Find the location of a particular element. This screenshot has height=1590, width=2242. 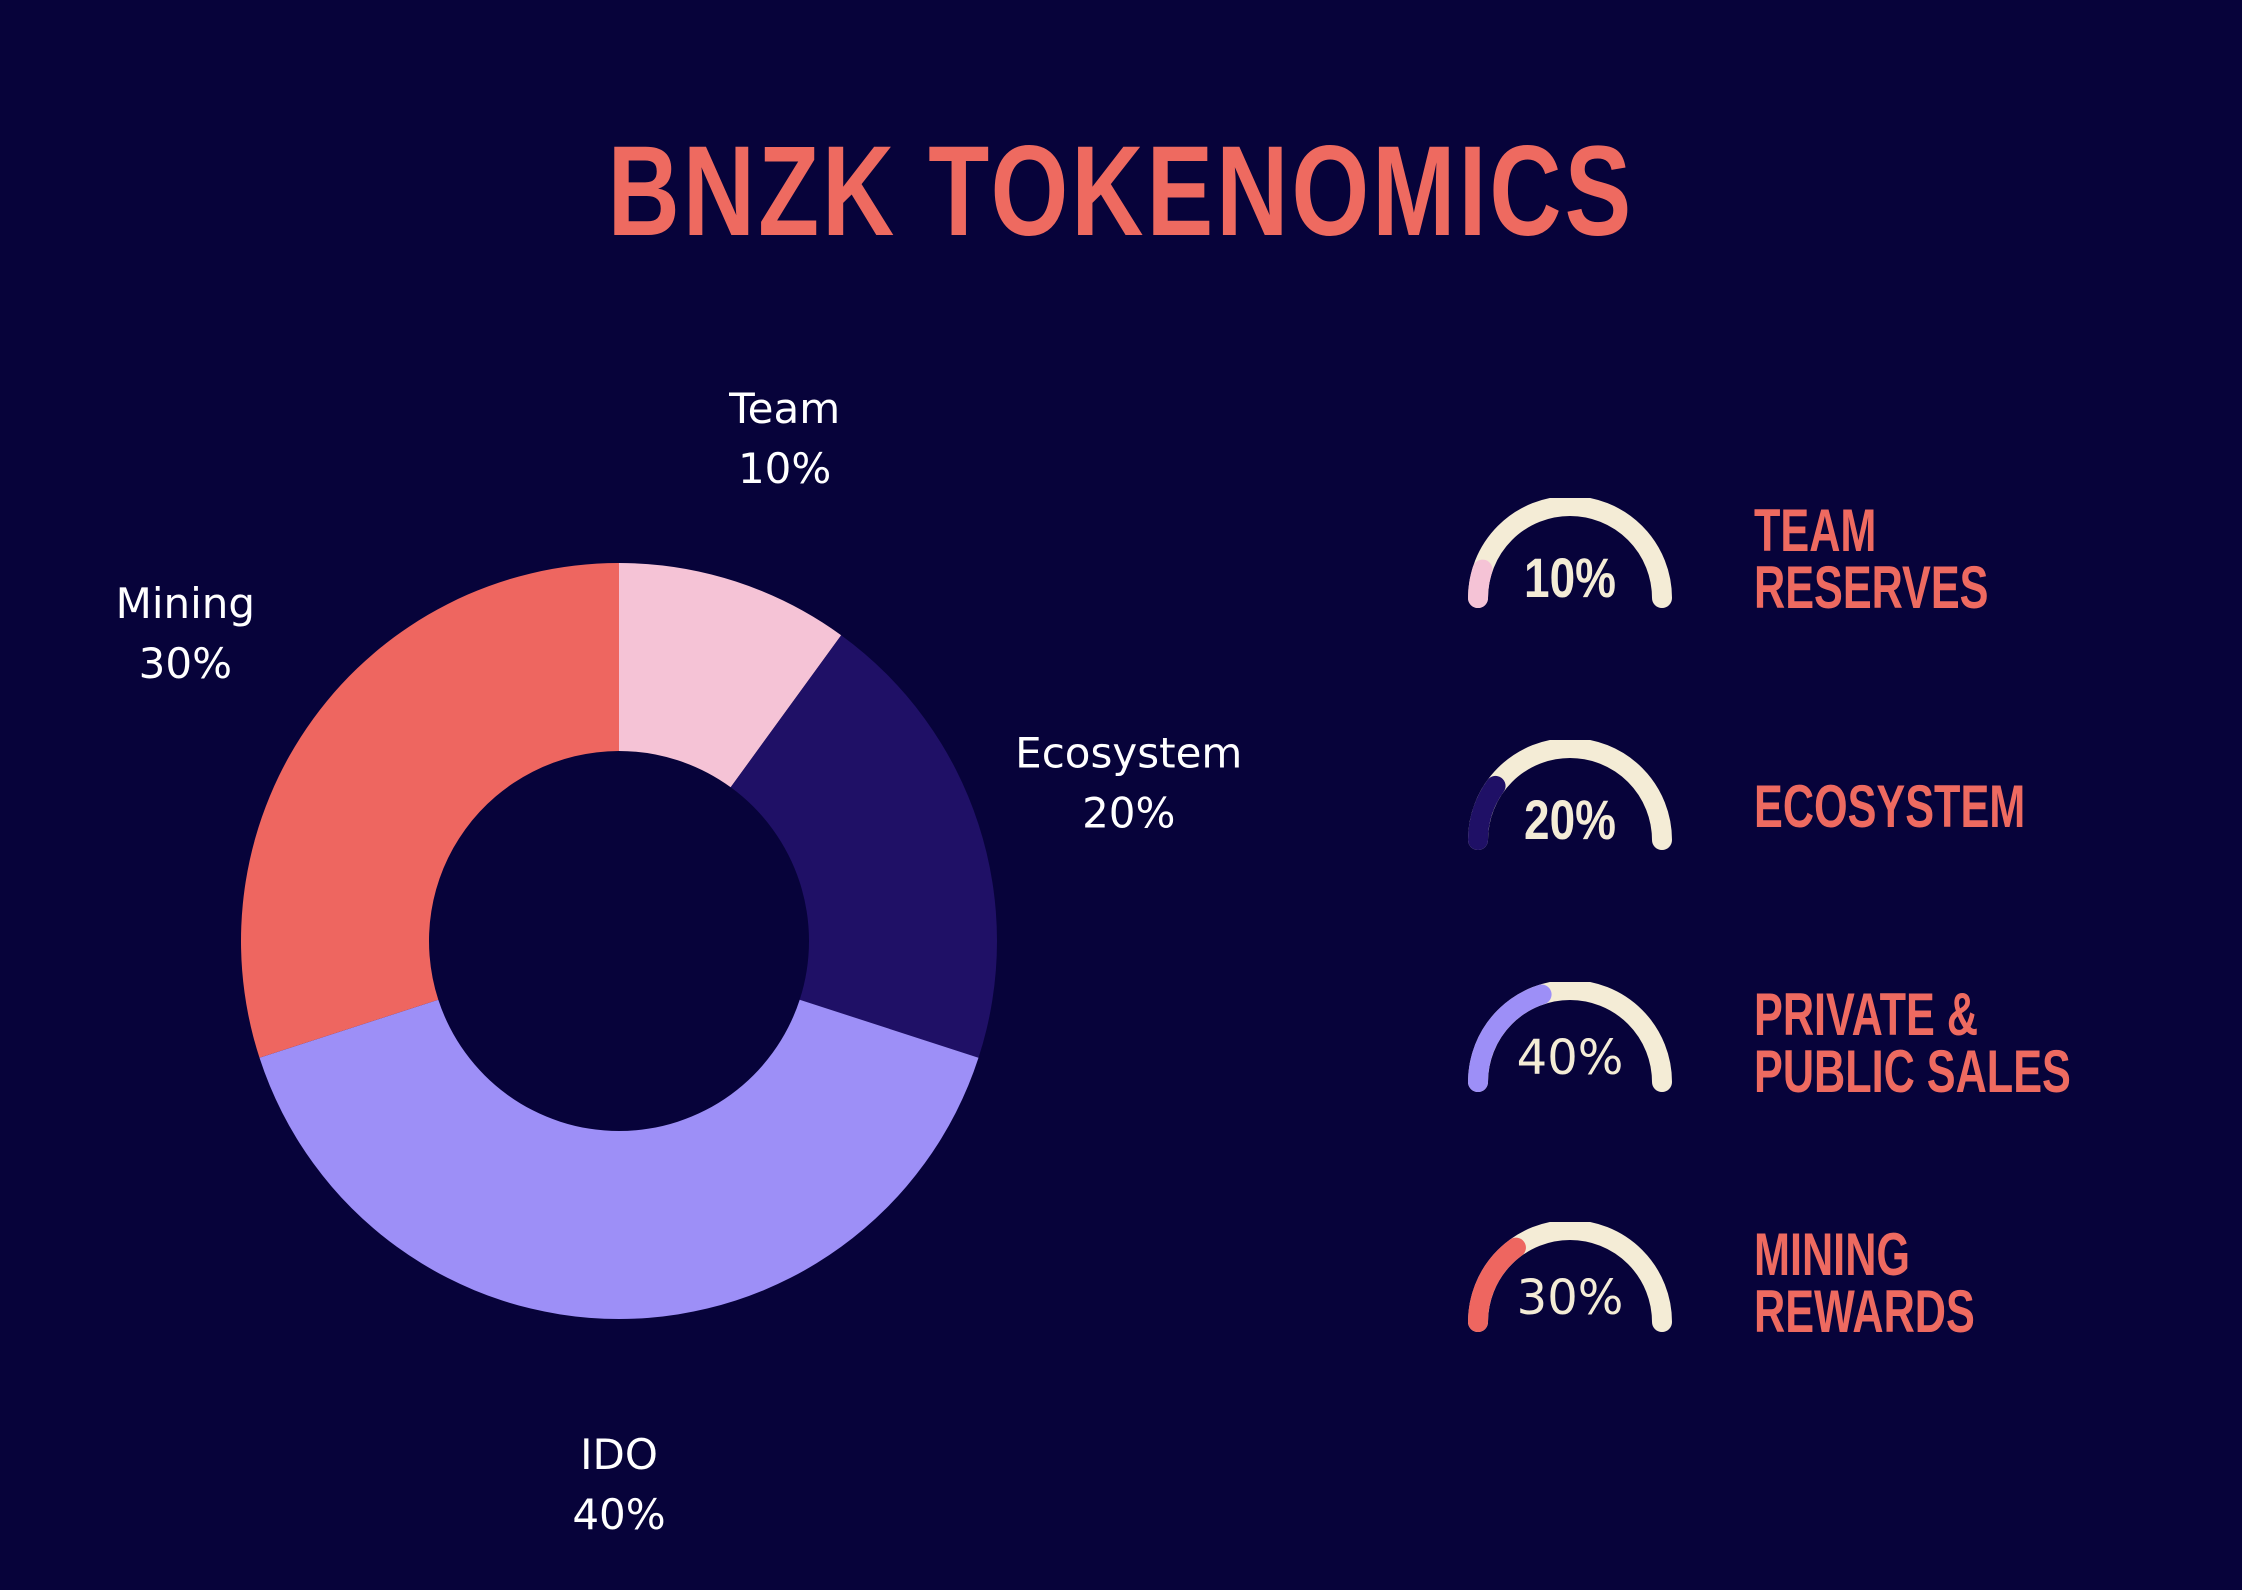

donut-slice-team is located at coordinates (730, 675).